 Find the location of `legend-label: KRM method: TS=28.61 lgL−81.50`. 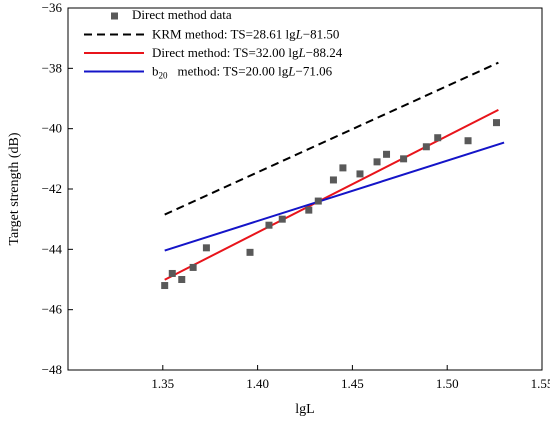

legend-label: KRM method: TS=28.61 lgL−81.50 is located at coordinates (245, 34).